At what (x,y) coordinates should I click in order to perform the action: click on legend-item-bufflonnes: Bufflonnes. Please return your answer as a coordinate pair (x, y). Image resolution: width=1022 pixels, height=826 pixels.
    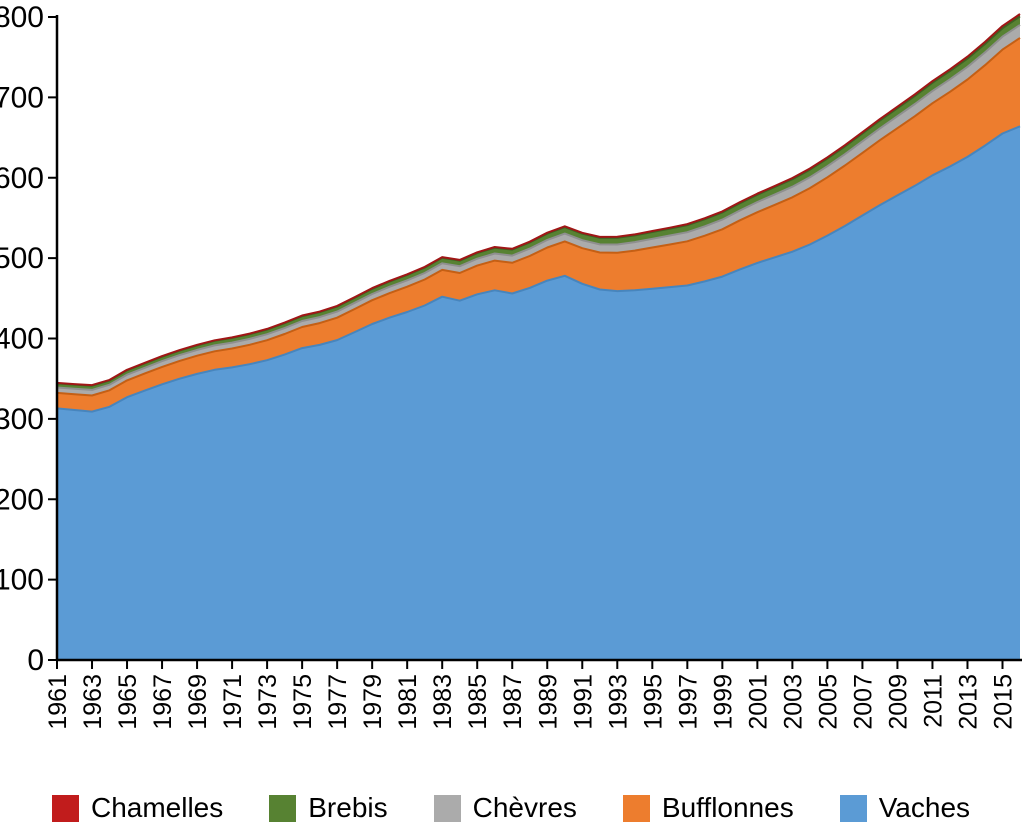
    Looking at the image, I should click on (708, 807).